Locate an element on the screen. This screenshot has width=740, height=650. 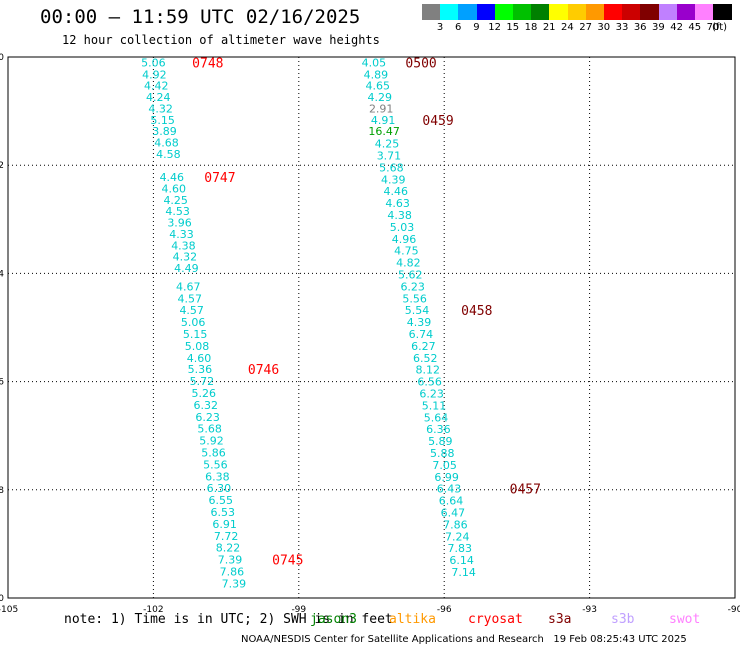
legend-label: 12 is located at coordinates (494, 27).